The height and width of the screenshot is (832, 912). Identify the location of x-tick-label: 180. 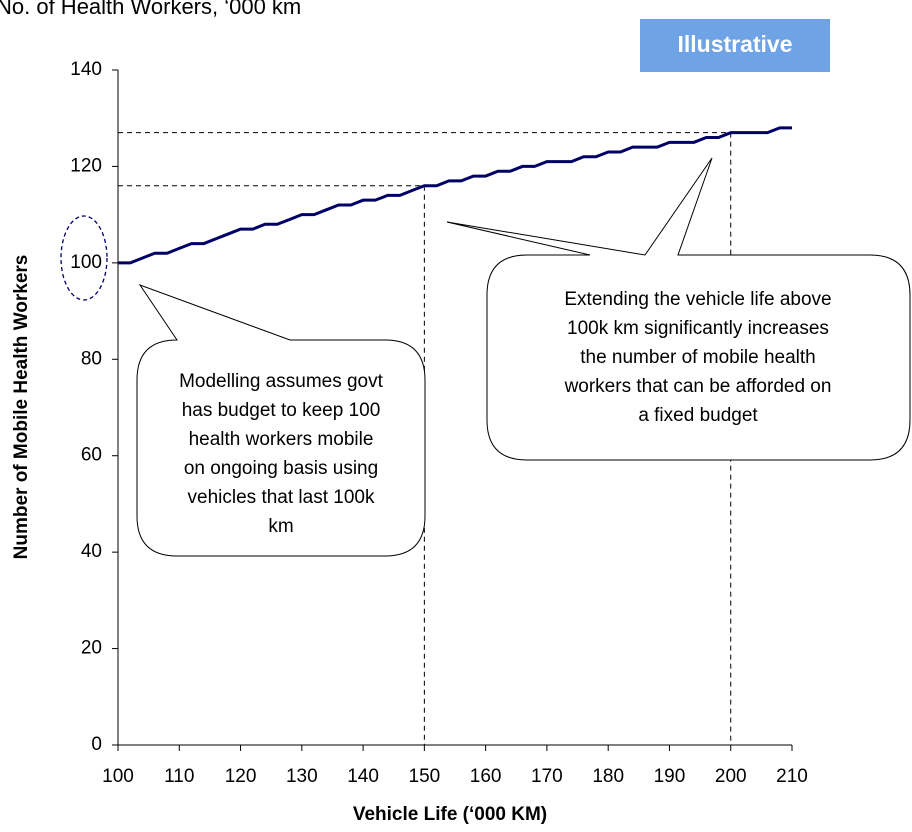
(608, 776).